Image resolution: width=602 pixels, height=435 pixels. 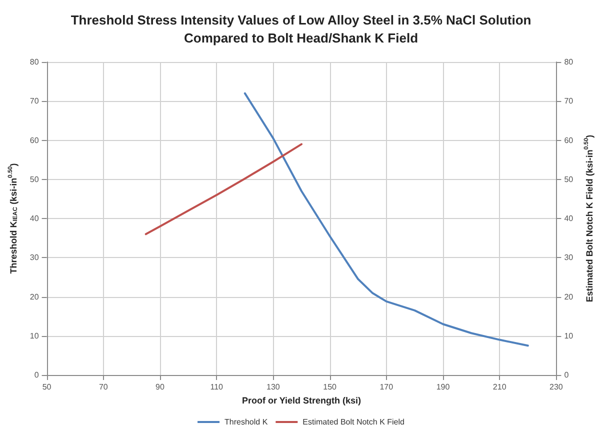 What do you see at coordinates (569, 257) in the screenshot?
I see `y2-tick-label: 30` at bounding box center [569, 257].